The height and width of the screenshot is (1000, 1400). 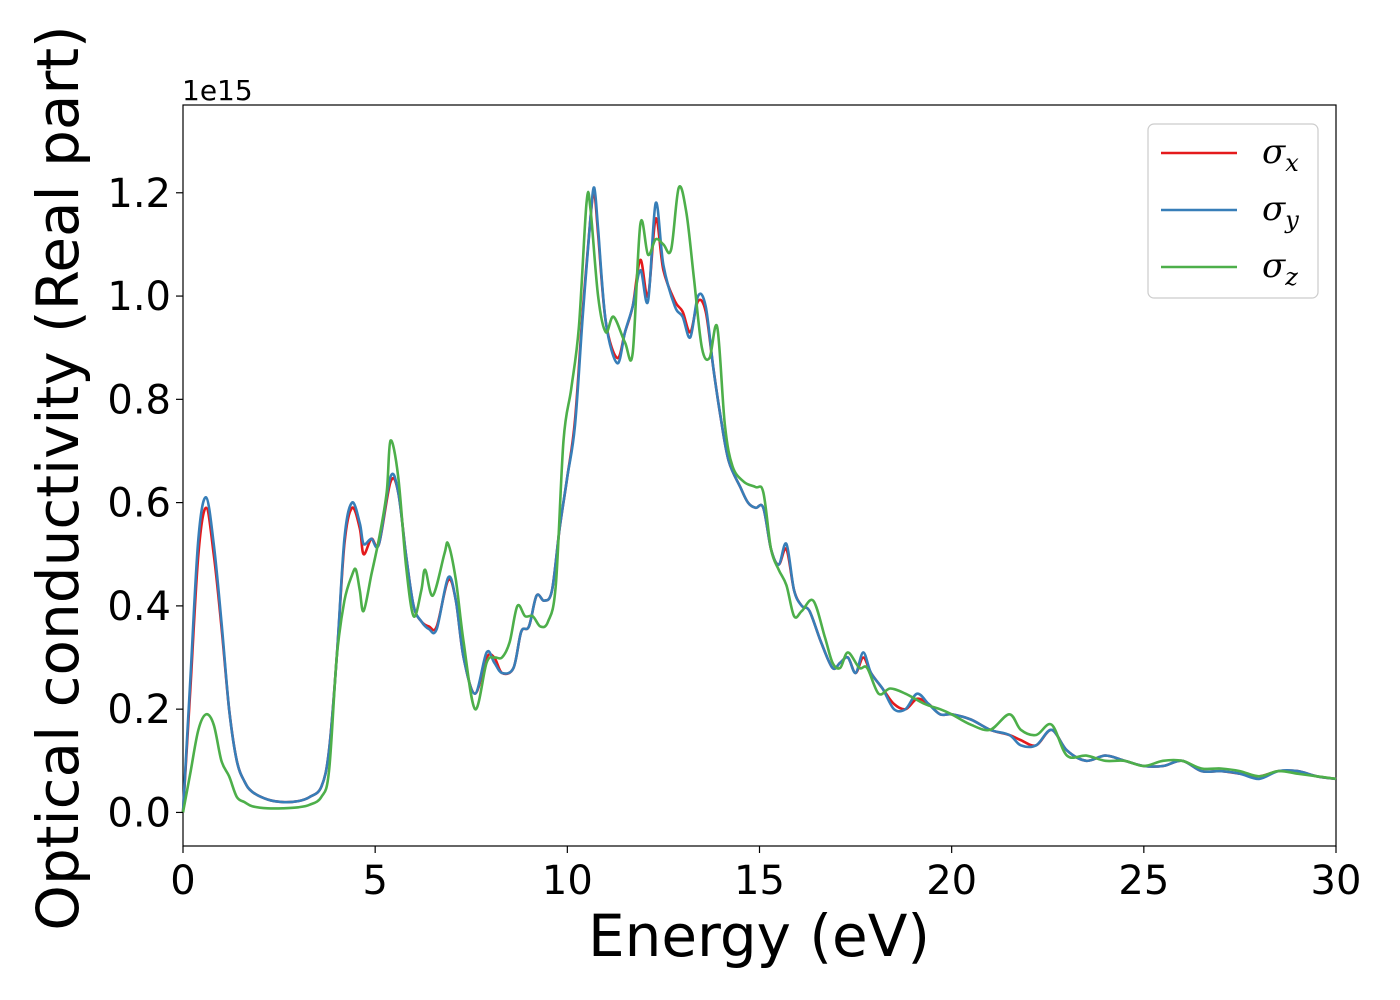 I want to click on x-tick-label: 10, so click(x=567, y=881).